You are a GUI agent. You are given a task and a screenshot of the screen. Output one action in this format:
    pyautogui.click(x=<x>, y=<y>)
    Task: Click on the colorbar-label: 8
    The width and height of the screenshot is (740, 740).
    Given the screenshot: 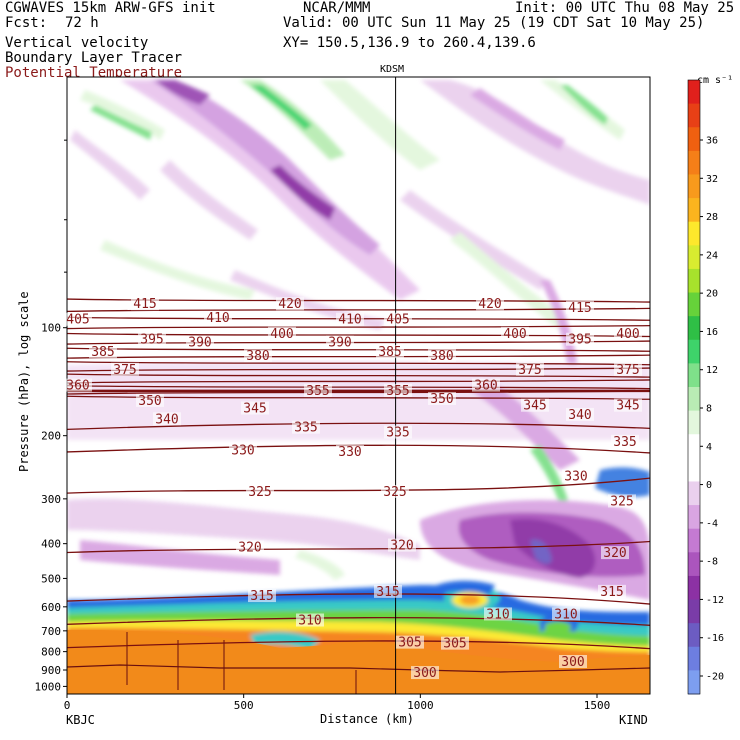 What is the action you would take?
    pyautogui.click(x=709, y=409)
    